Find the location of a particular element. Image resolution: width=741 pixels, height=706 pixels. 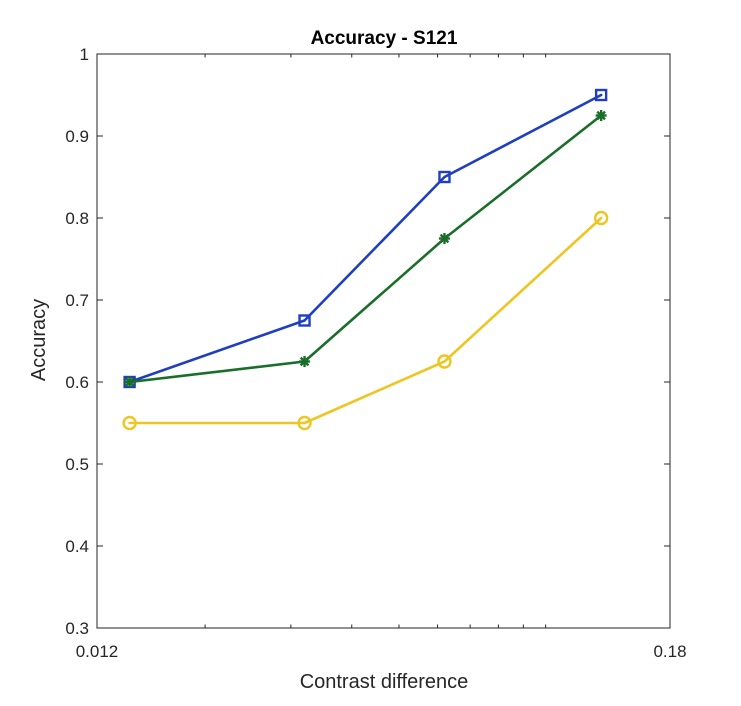

chart-title: Accuracy - S121 is located at coordinates (384, 38).